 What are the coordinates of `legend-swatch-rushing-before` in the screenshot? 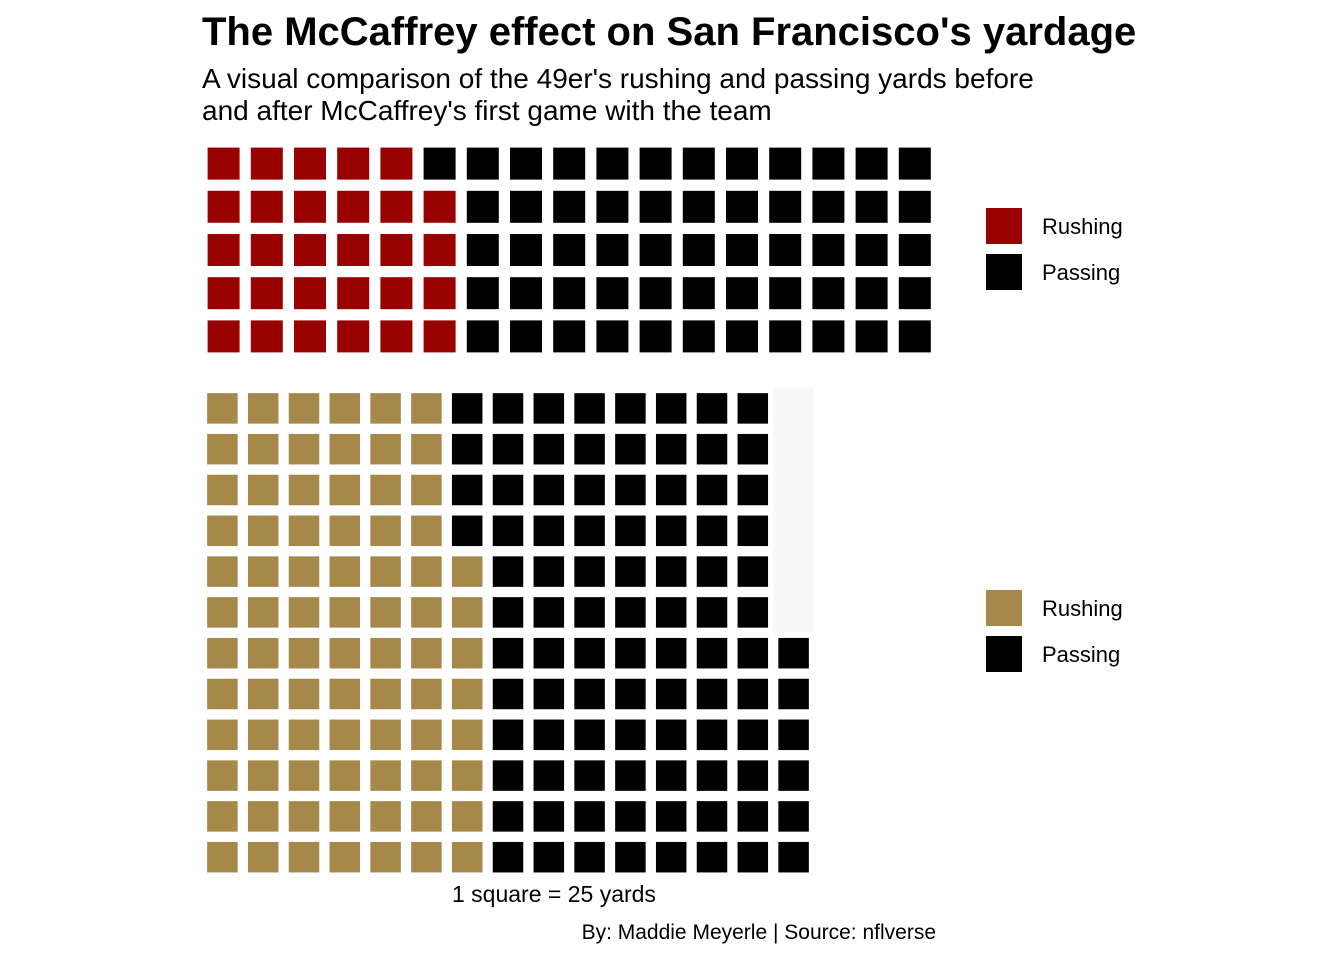 It's located at (1004, 226).